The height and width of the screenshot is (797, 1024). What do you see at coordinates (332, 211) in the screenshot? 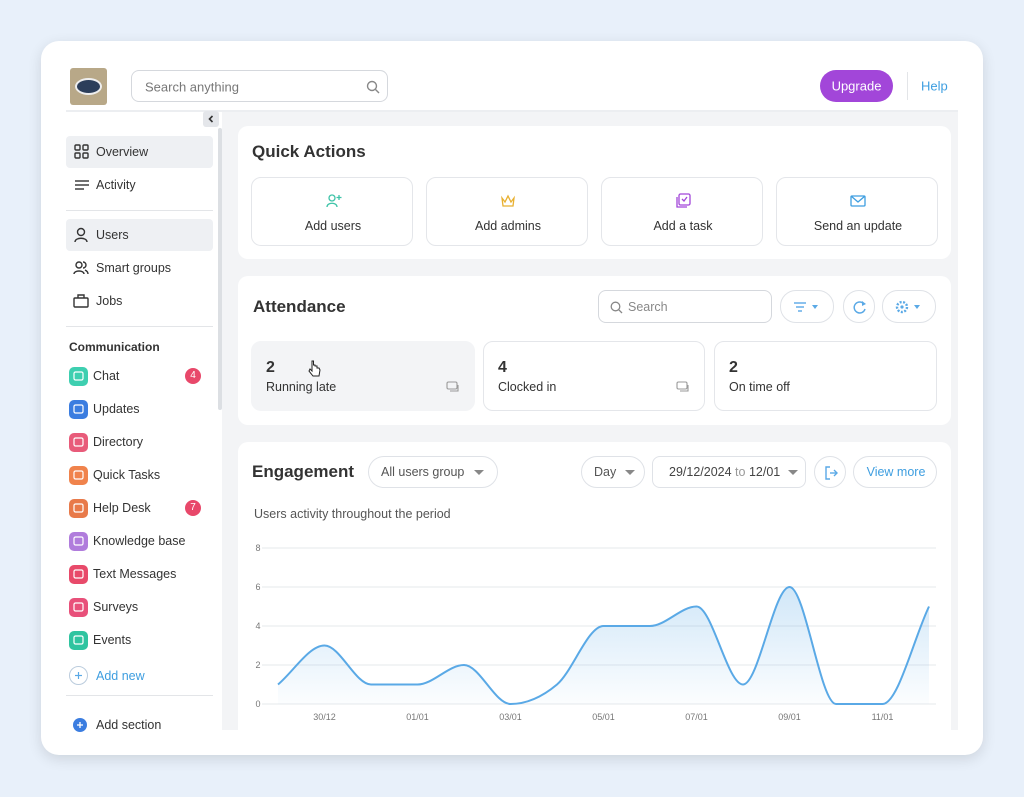
I see `quick-action: Add users` at bounding box center [332, 211].